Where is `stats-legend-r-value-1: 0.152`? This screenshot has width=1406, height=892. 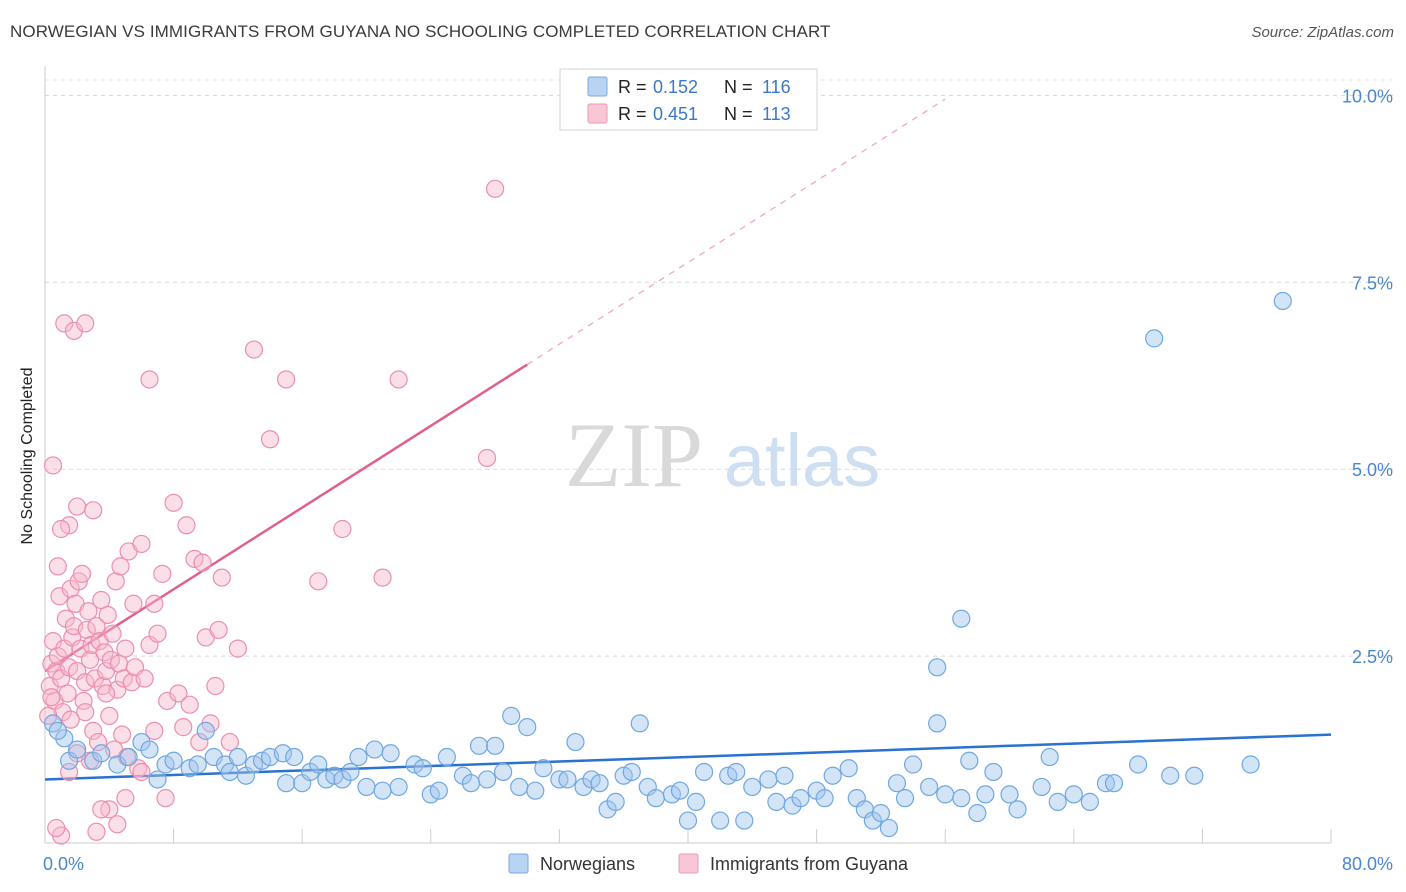
stats-legend-r-value-1: 0.152 is located at coordinates (675, 87).